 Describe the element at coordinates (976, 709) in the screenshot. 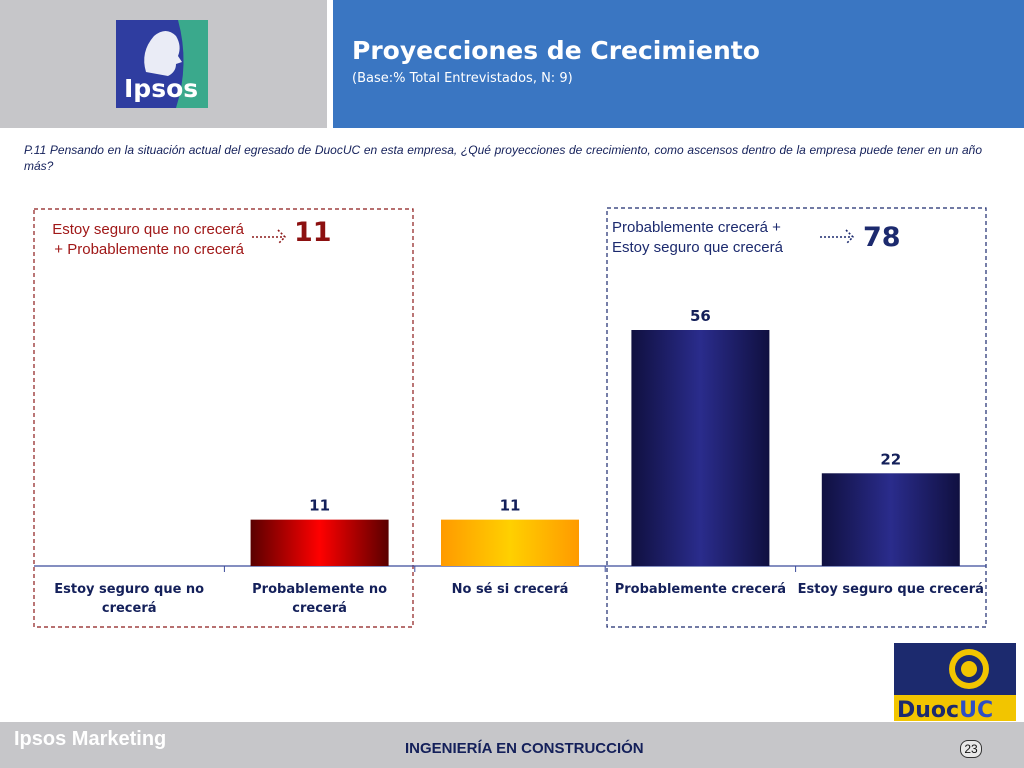

I see `uc-logo-text: UC` at that location.